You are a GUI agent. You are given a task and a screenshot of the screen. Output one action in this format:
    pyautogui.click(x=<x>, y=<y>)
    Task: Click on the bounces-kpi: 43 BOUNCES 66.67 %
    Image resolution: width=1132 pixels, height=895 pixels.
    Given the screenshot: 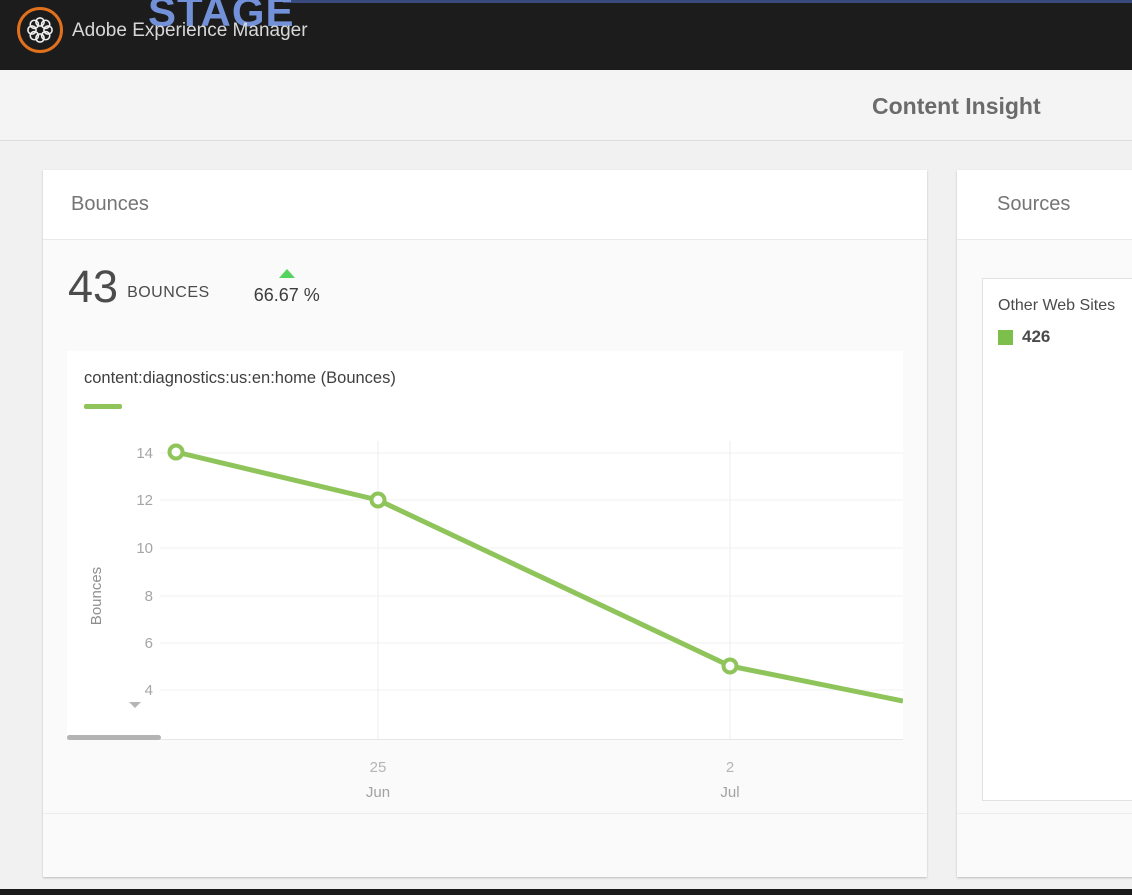 What is the action you would take?
    pyautogui.click(x=194, y=286)
    